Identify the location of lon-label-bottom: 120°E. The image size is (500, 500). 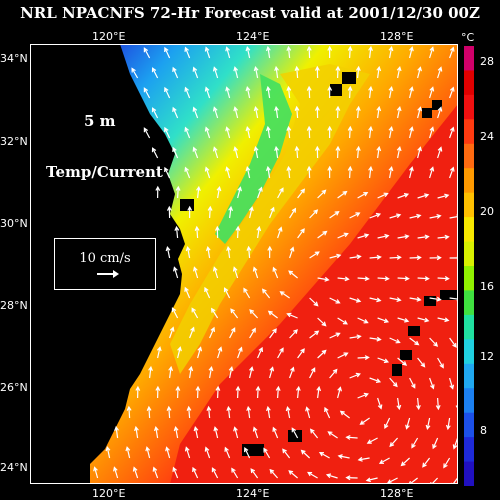
(109, 493).